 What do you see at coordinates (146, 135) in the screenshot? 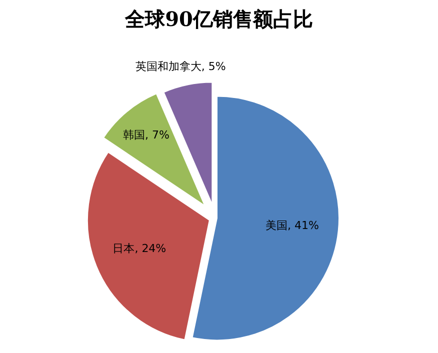
I see `slice-label: 韩国, 7%` at bounding box center [146, 135].